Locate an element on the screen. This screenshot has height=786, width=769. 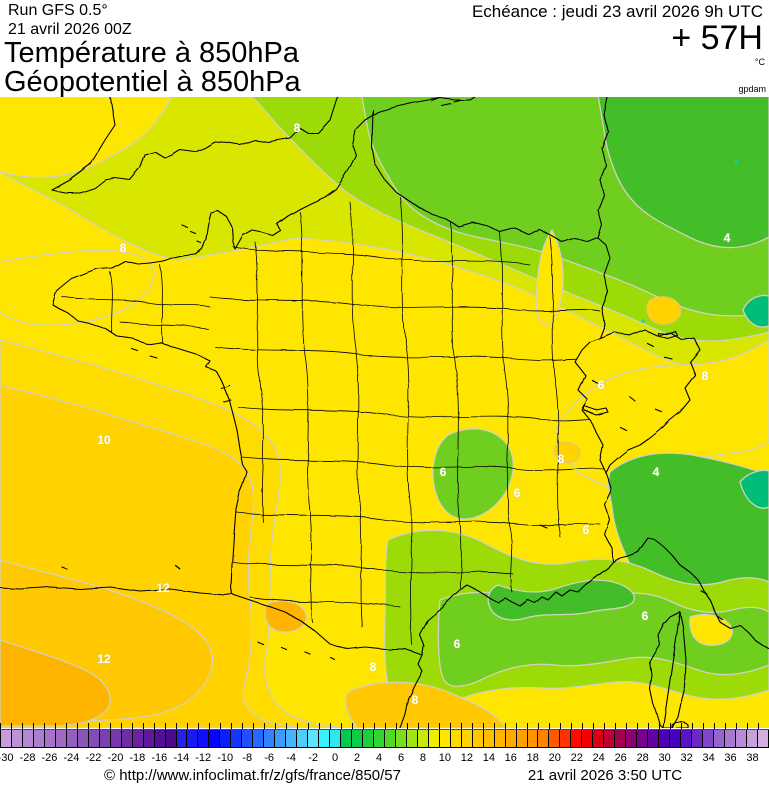
colorbar-tick-label: 4 is located at coordinates (379, 758).